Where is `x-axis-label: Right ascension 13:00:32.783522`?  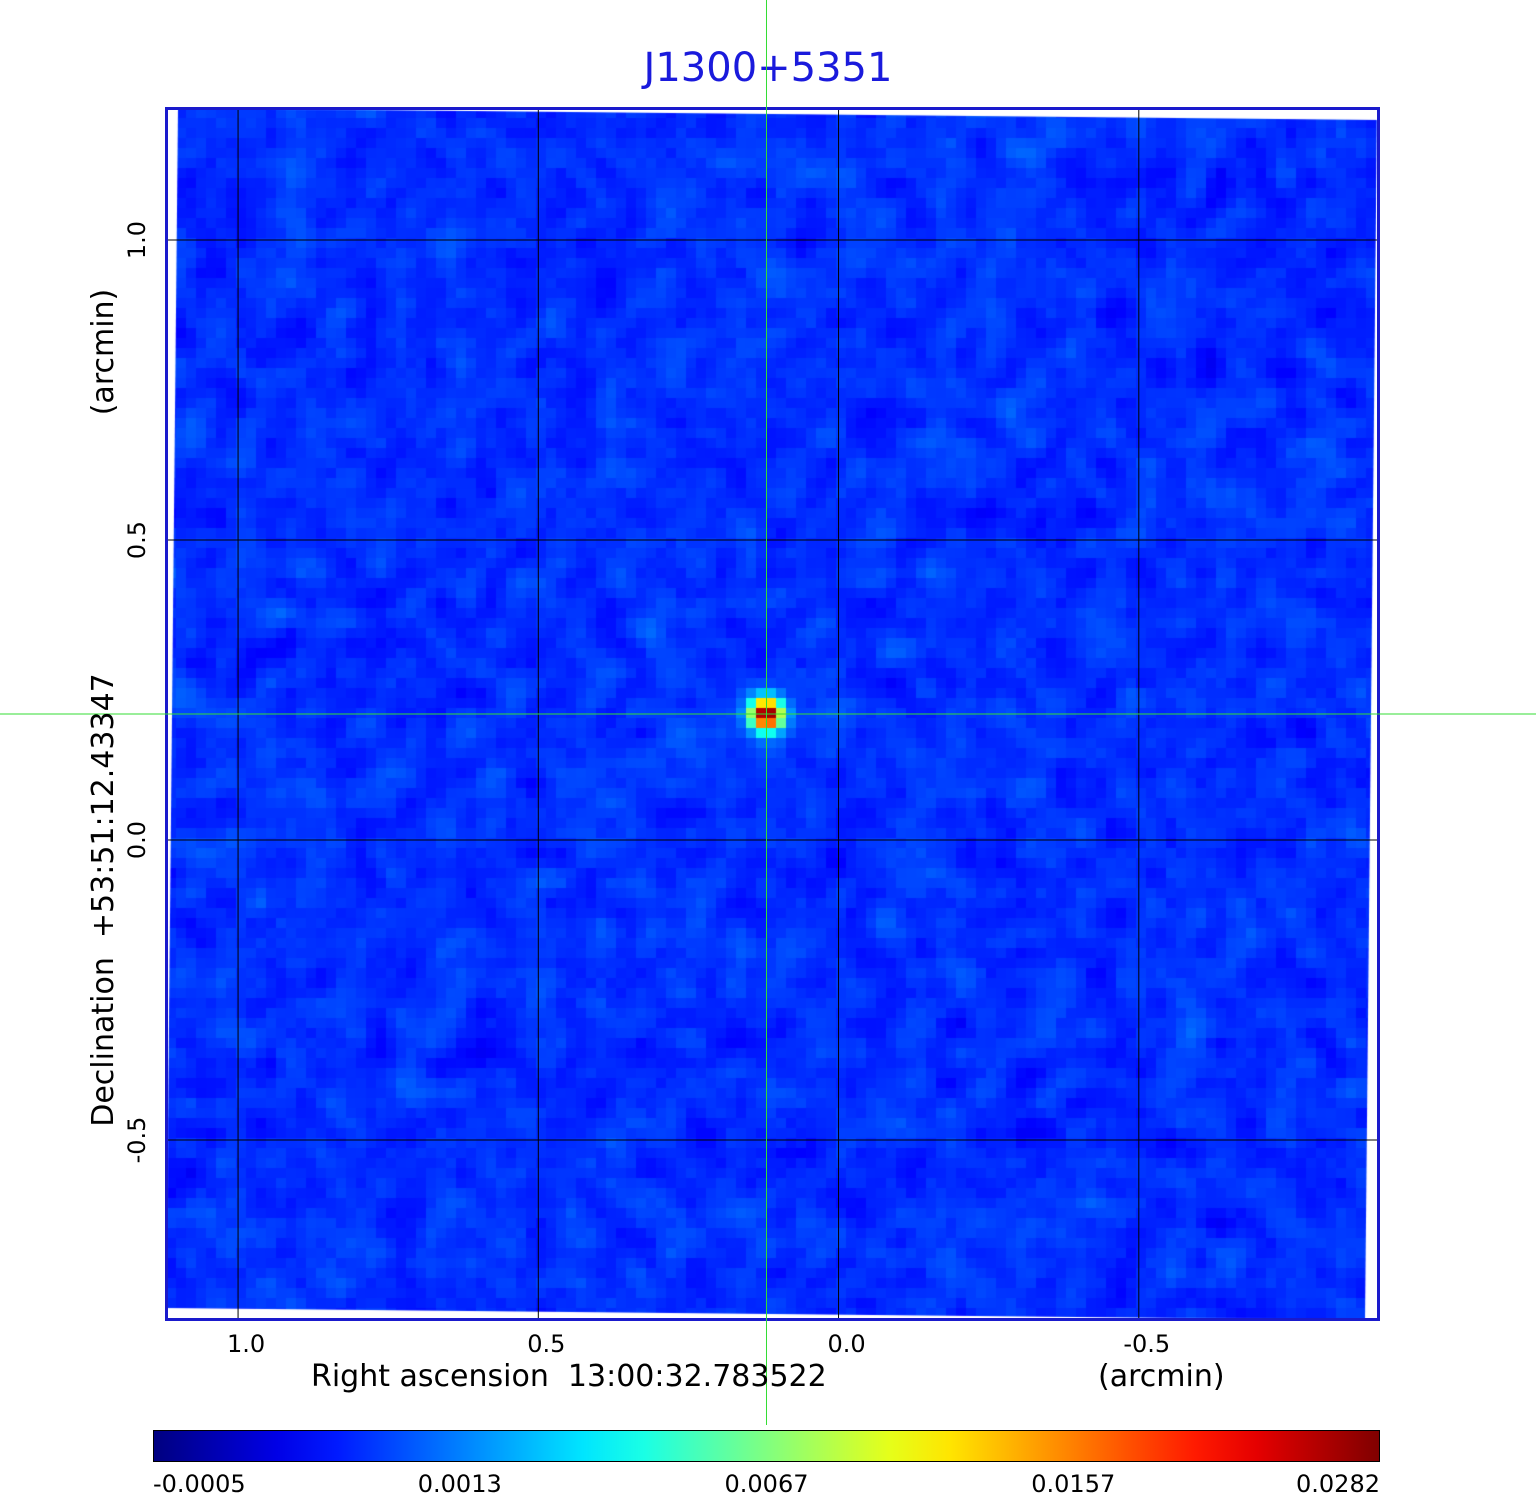 x-axis-label: Right ascension 13:00:32.783522 is located at coordinates (569, 1376).